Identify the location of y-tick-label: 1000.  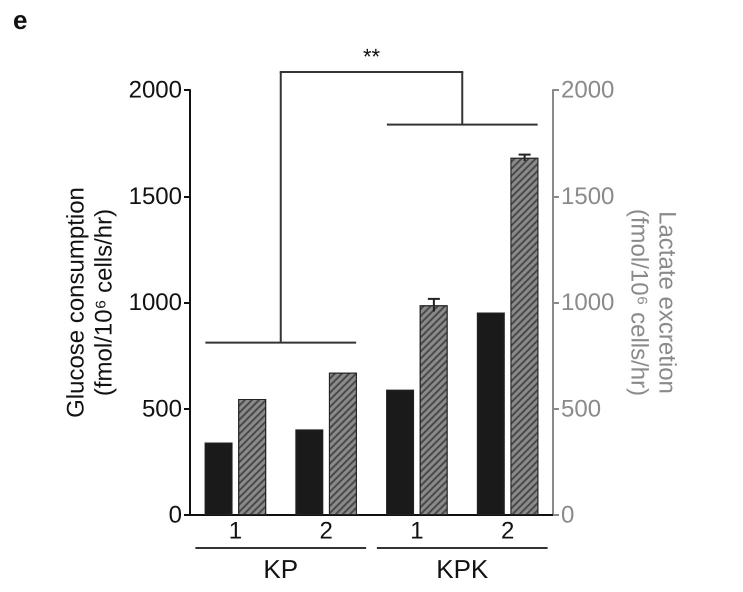
(155, 302).